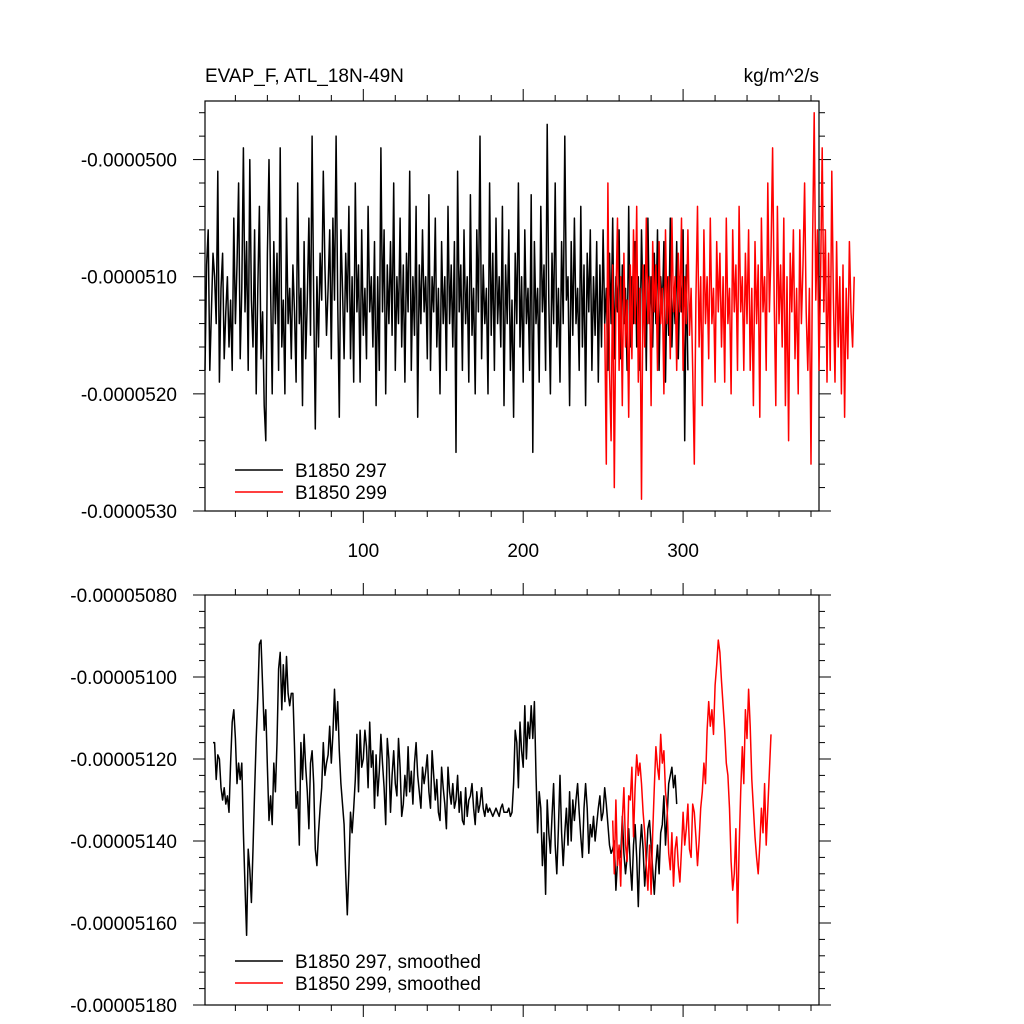 The height and width of the screenshot is (1024, 1024). I want to click on y-tick-label: -0.00005160, so click(123, 924).